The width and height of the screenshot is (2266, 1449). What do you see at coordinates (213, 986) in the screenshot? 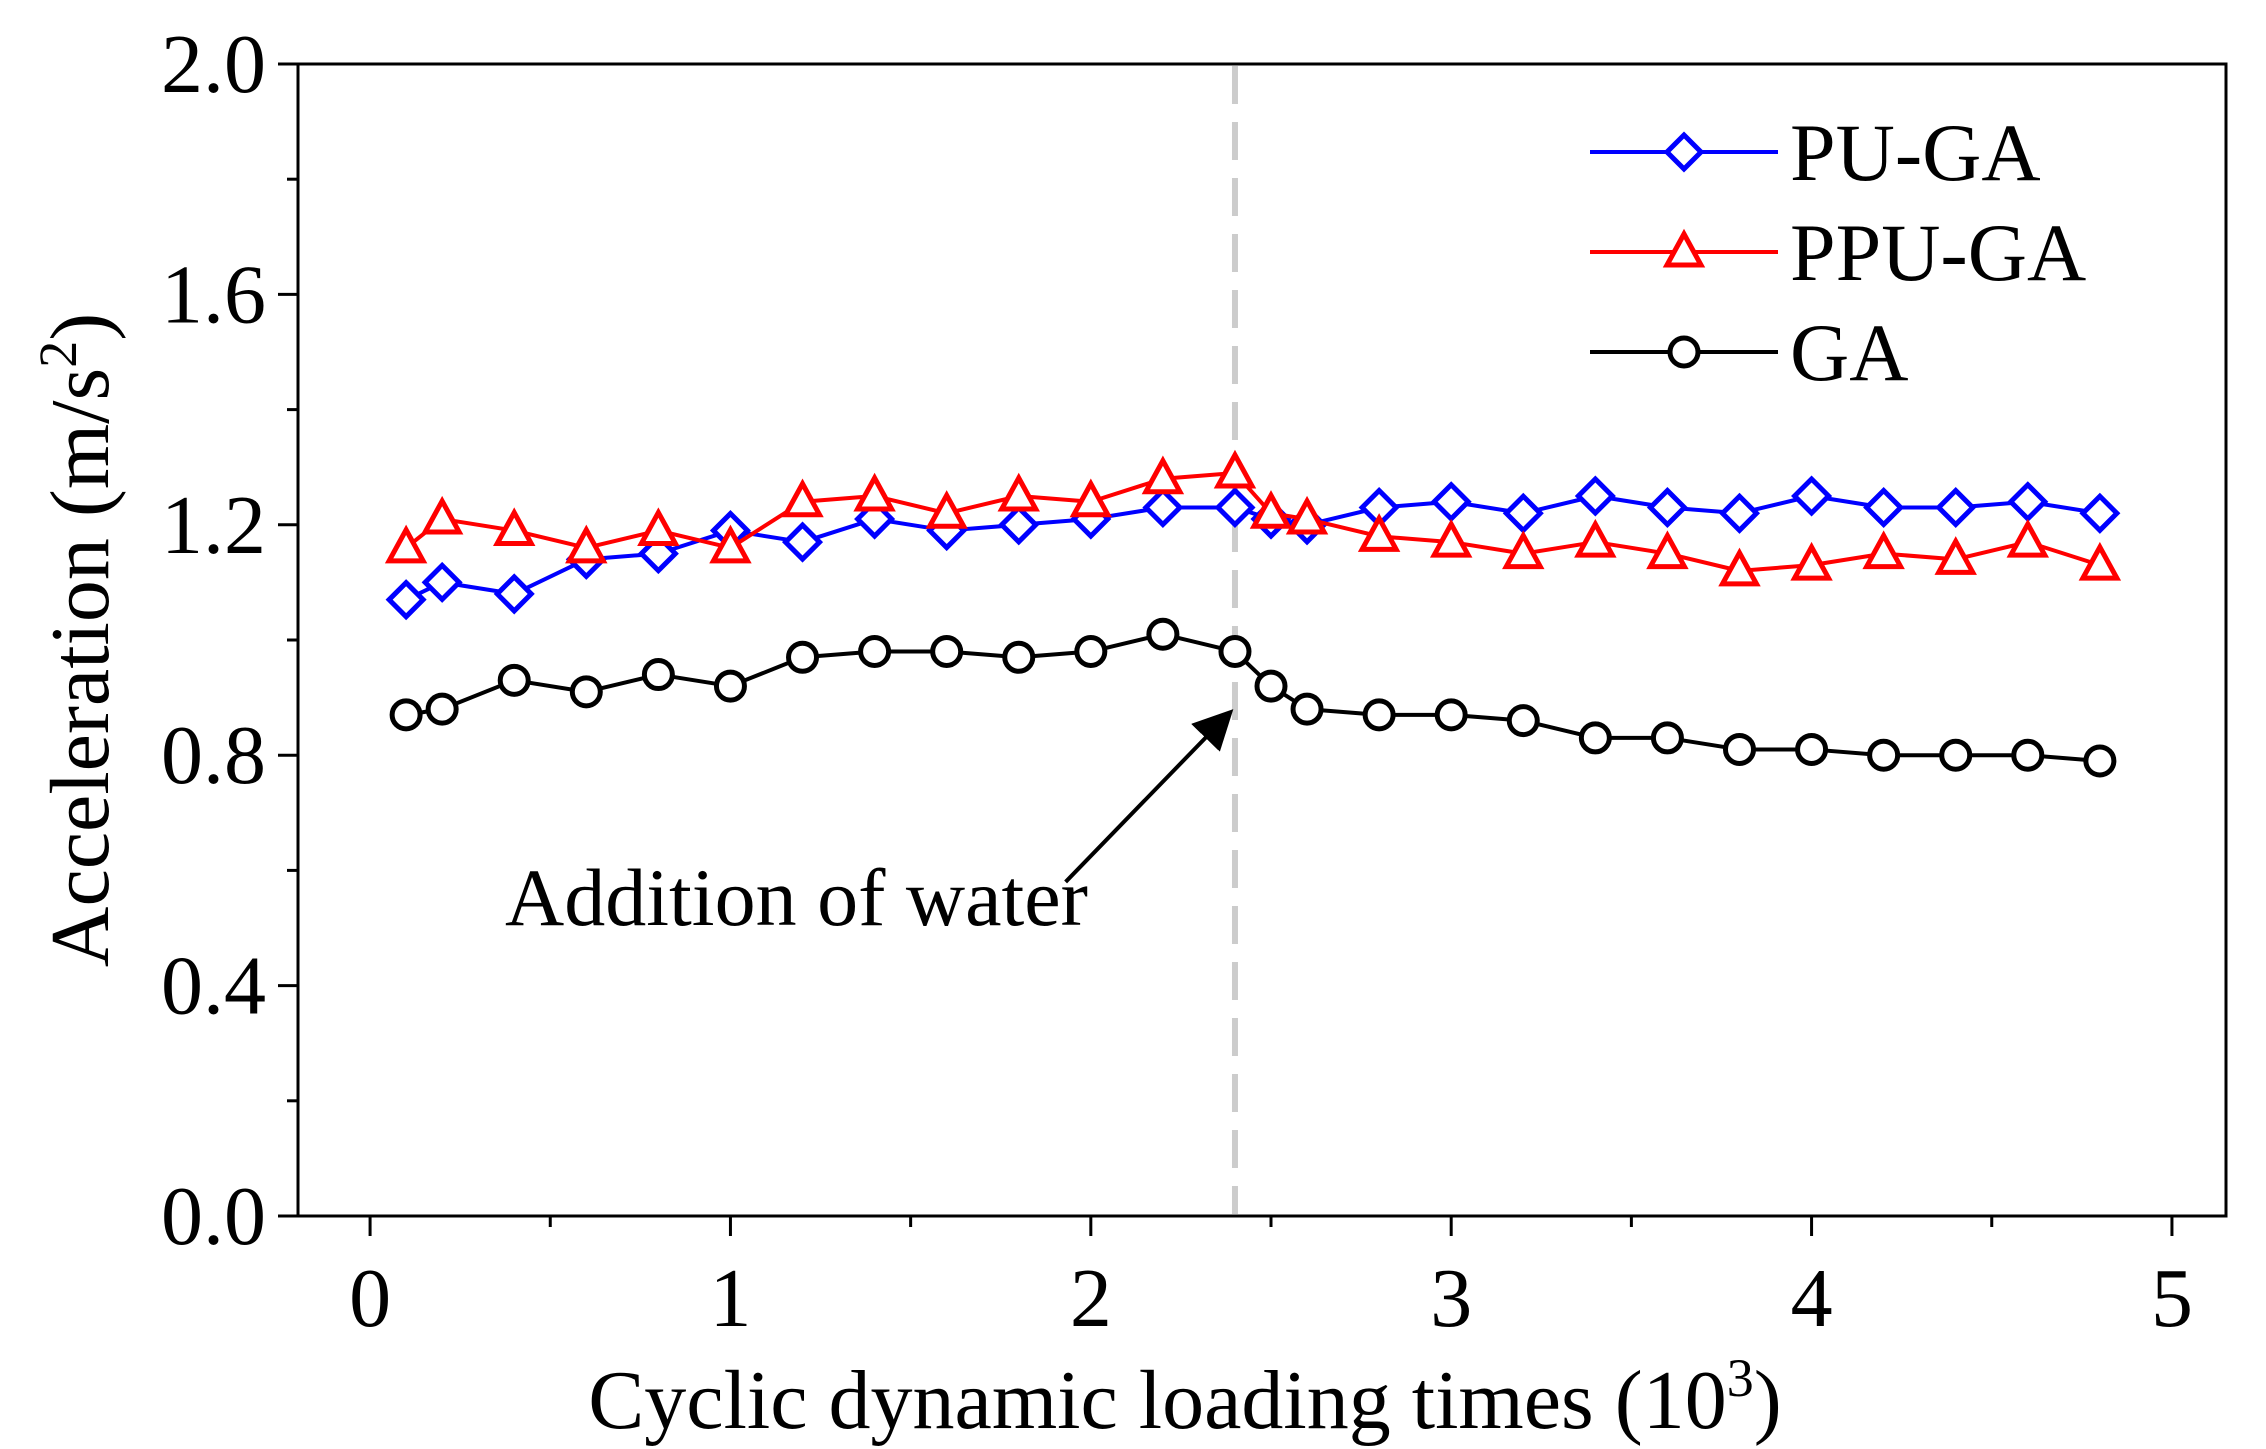
I see `y-tick-label: 0.4` at bounding box center [213, 986].